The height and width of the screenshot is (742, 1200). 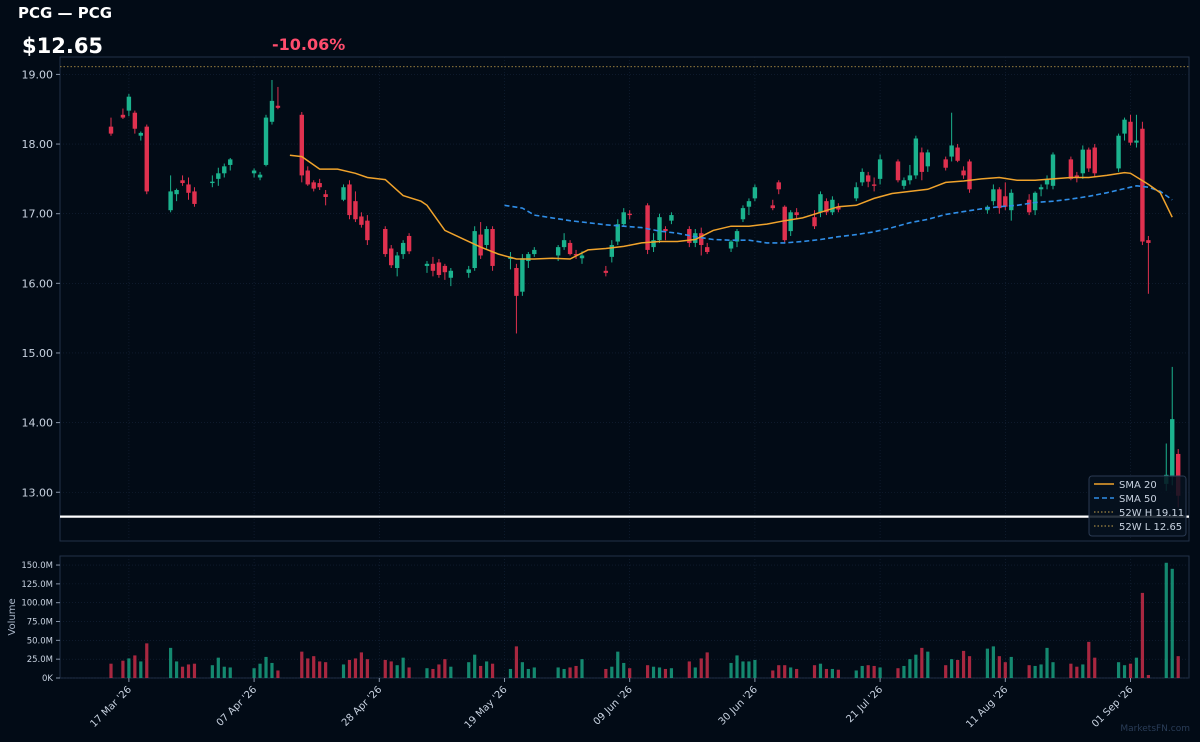 What do you see at coordinates (362, 706) in the screenshot?
I see `date-tick-label: 28 Apr '26` at bounding box center [362, 706].